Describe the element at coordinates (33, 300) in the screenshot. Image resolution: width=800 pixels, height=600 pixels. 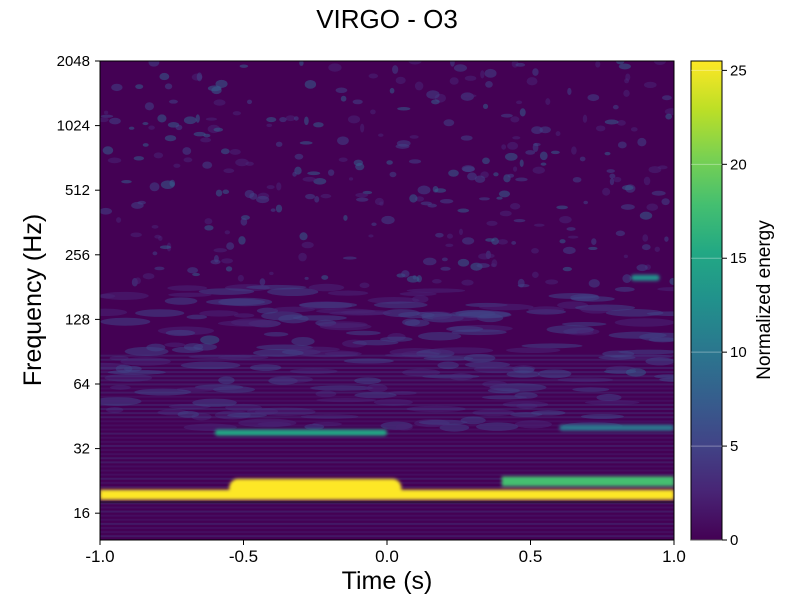
I see `y-axis-label: Frequency (Hz)` at that location.